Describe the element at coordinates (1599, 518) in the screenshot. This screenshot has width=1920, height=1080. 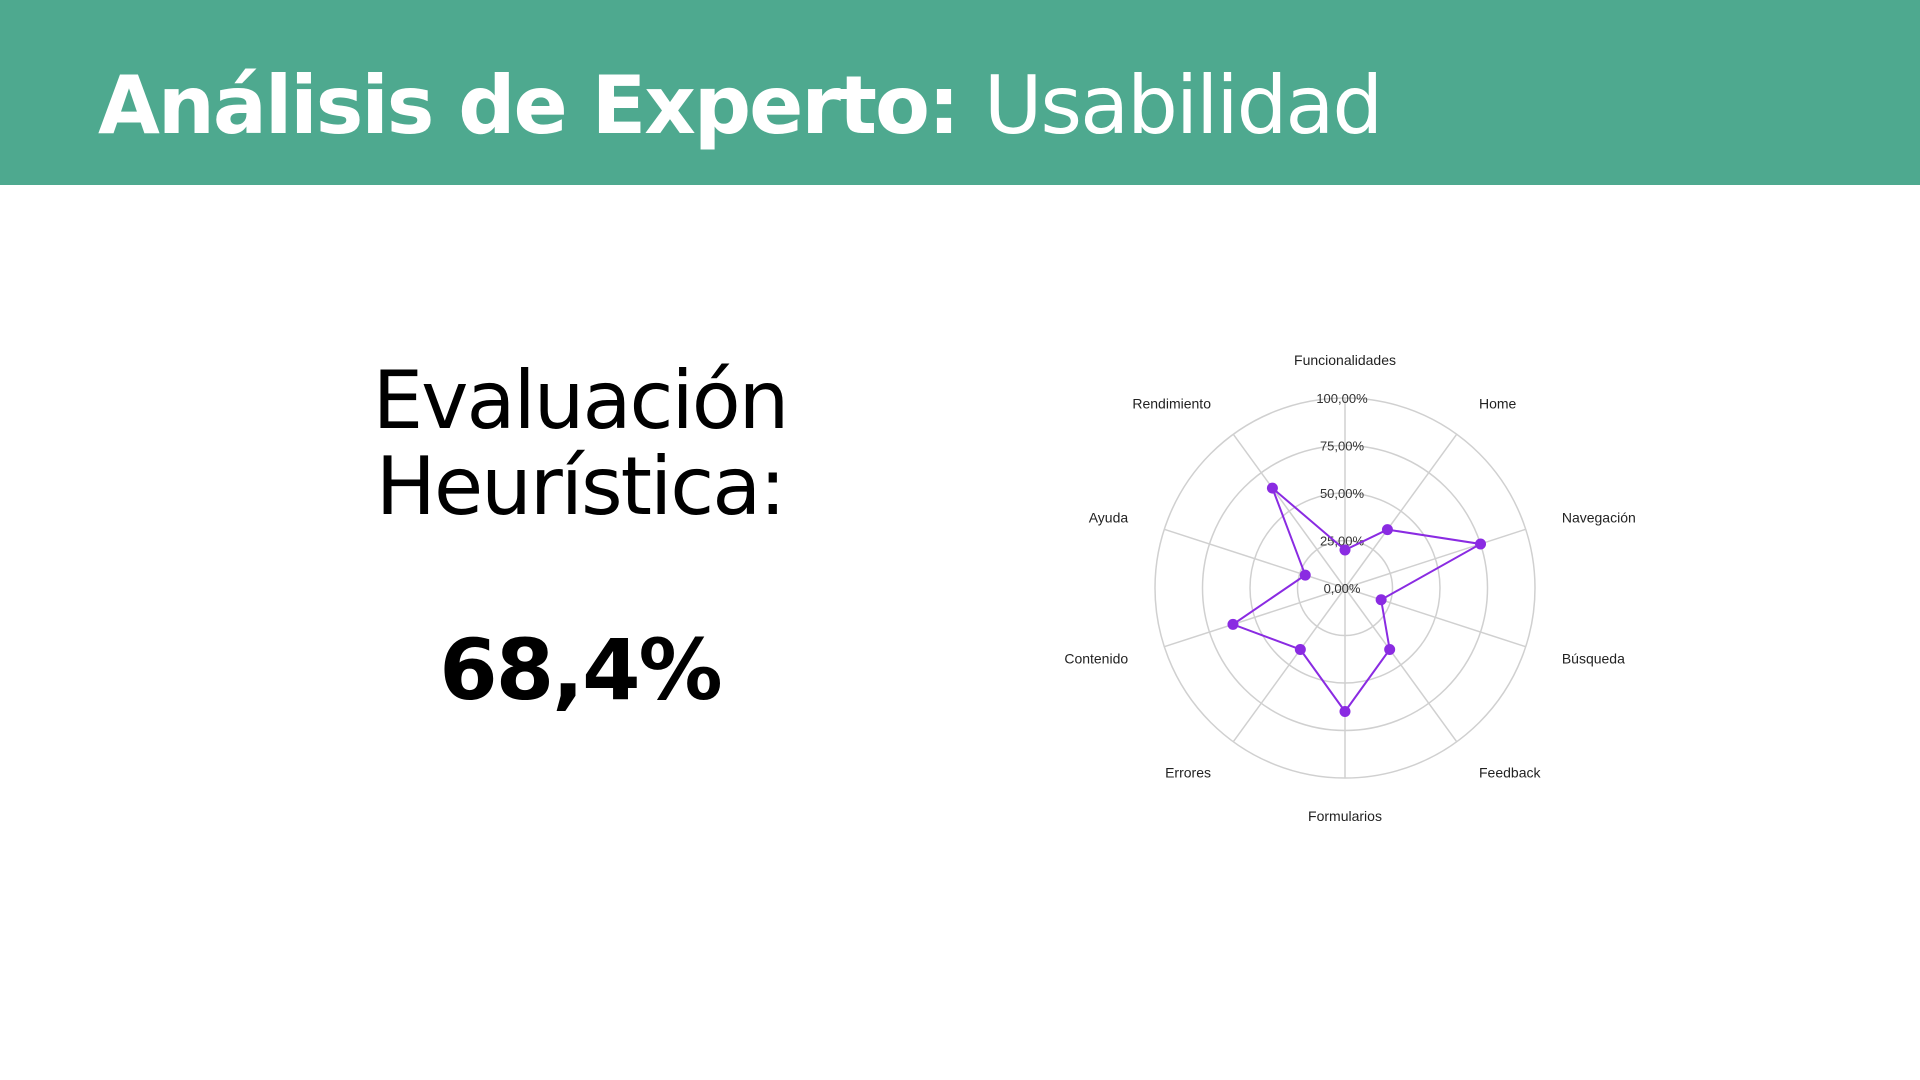
I see `axis-label: Navegación` at that location.